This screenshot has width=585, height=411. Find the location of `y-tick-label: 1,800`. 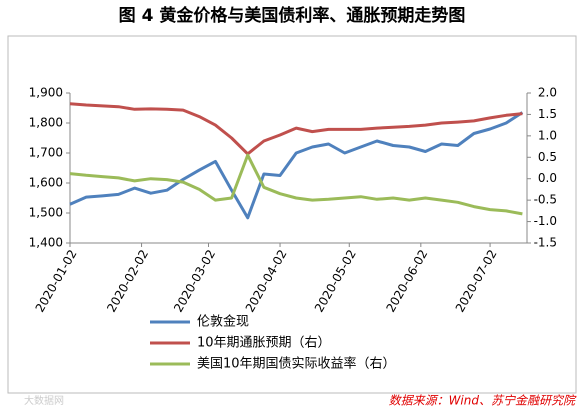

y-tick-label: 1,800 is located at coordinates (46, 123).